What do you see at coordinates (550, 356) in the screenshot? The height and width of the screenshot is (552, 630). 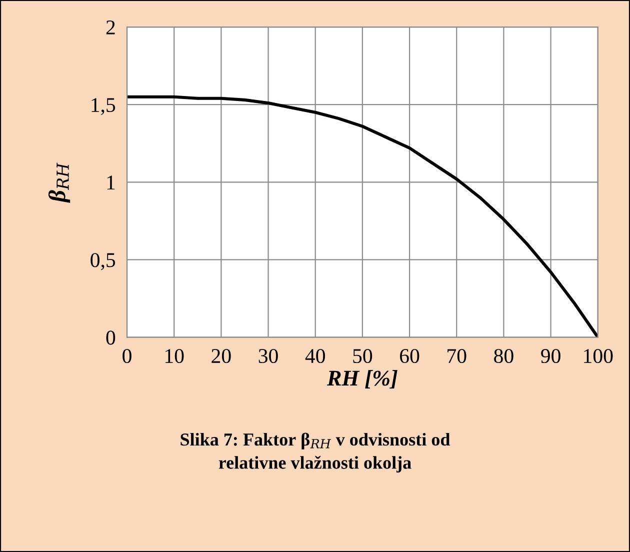 I see `x-tick-label: 90` at bounding box center [550, 356].